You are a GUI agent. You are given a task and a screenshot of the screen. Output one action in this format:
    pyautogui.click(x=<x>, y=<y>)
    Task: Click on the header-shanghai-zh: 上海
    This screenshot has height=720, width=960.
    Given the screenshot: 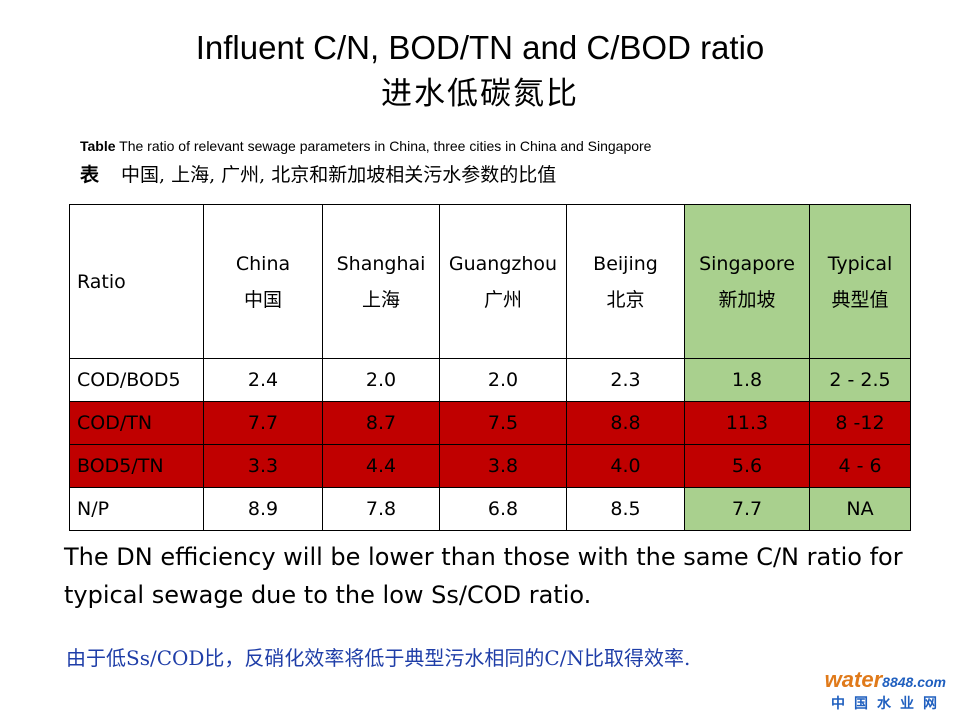 What is the action you would take?
    pyautogui.click(x=380, y=299)
    